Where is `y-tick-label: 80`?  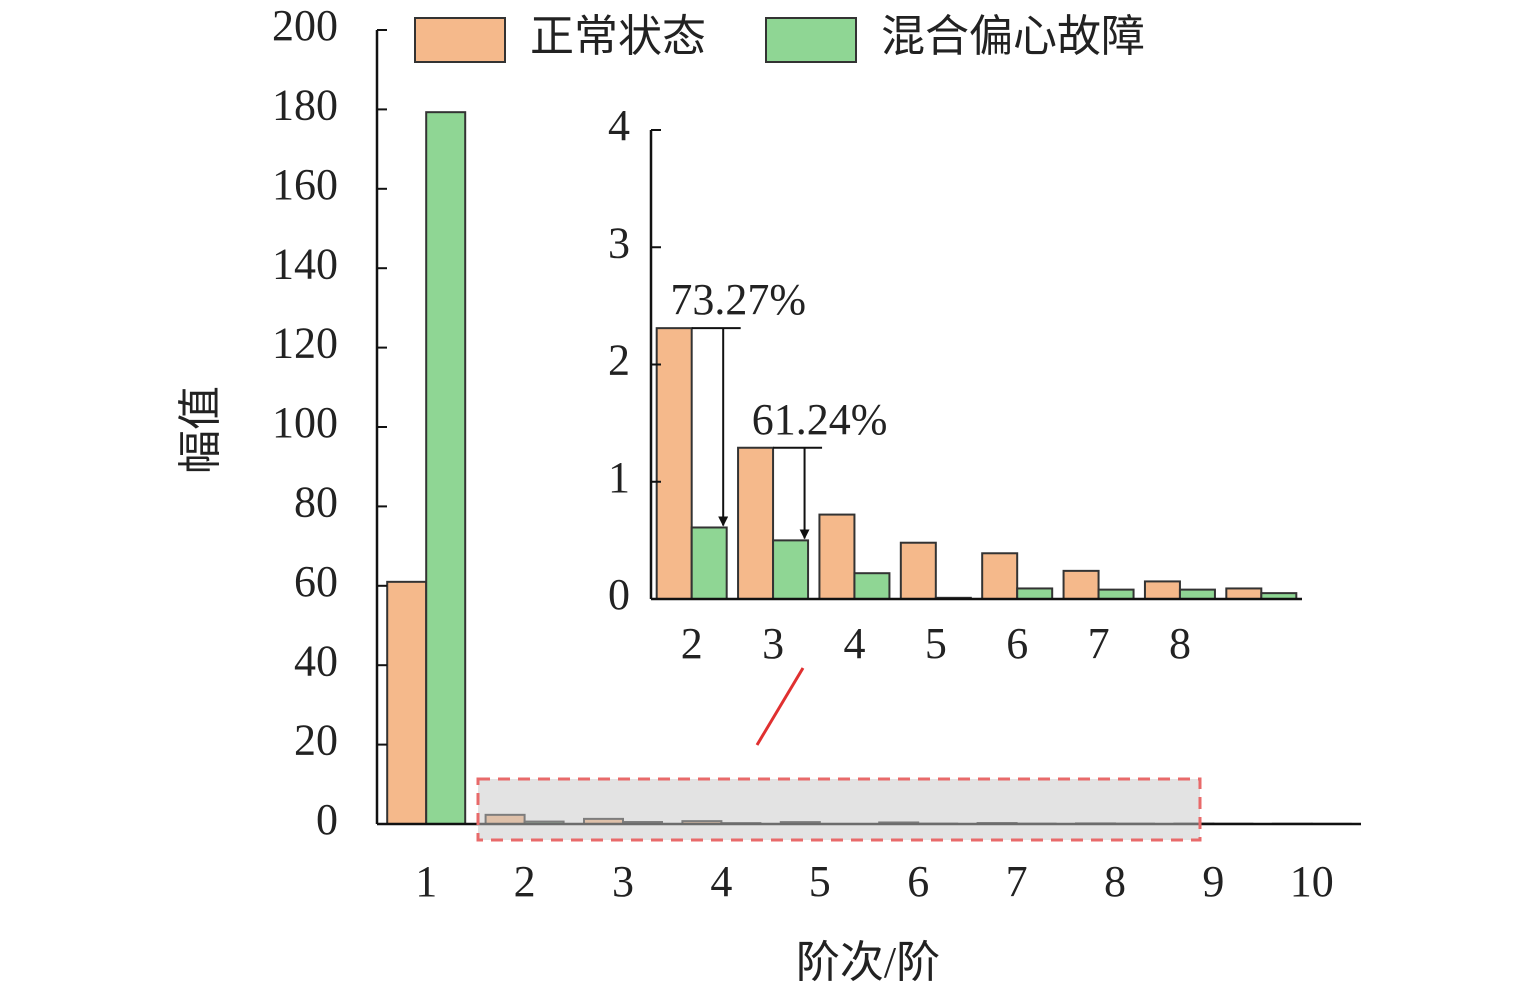 y-tick-label: 80 is located at coordinates (316, 501).